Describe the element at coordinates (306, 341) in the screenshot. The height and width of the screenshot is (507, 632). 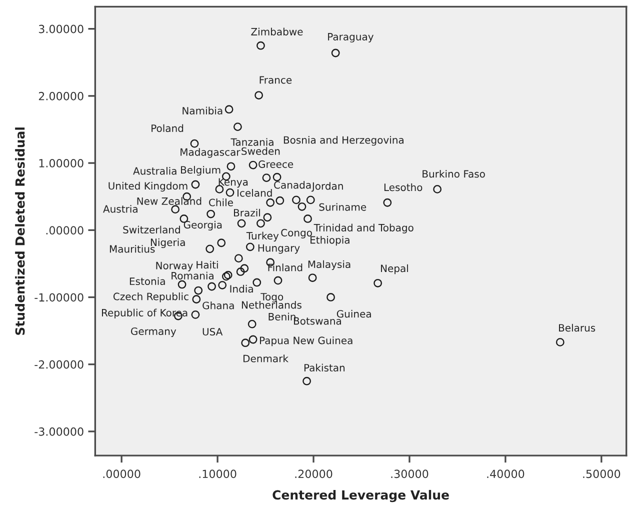
I see `annotation: Papua New Guinea` at that location.